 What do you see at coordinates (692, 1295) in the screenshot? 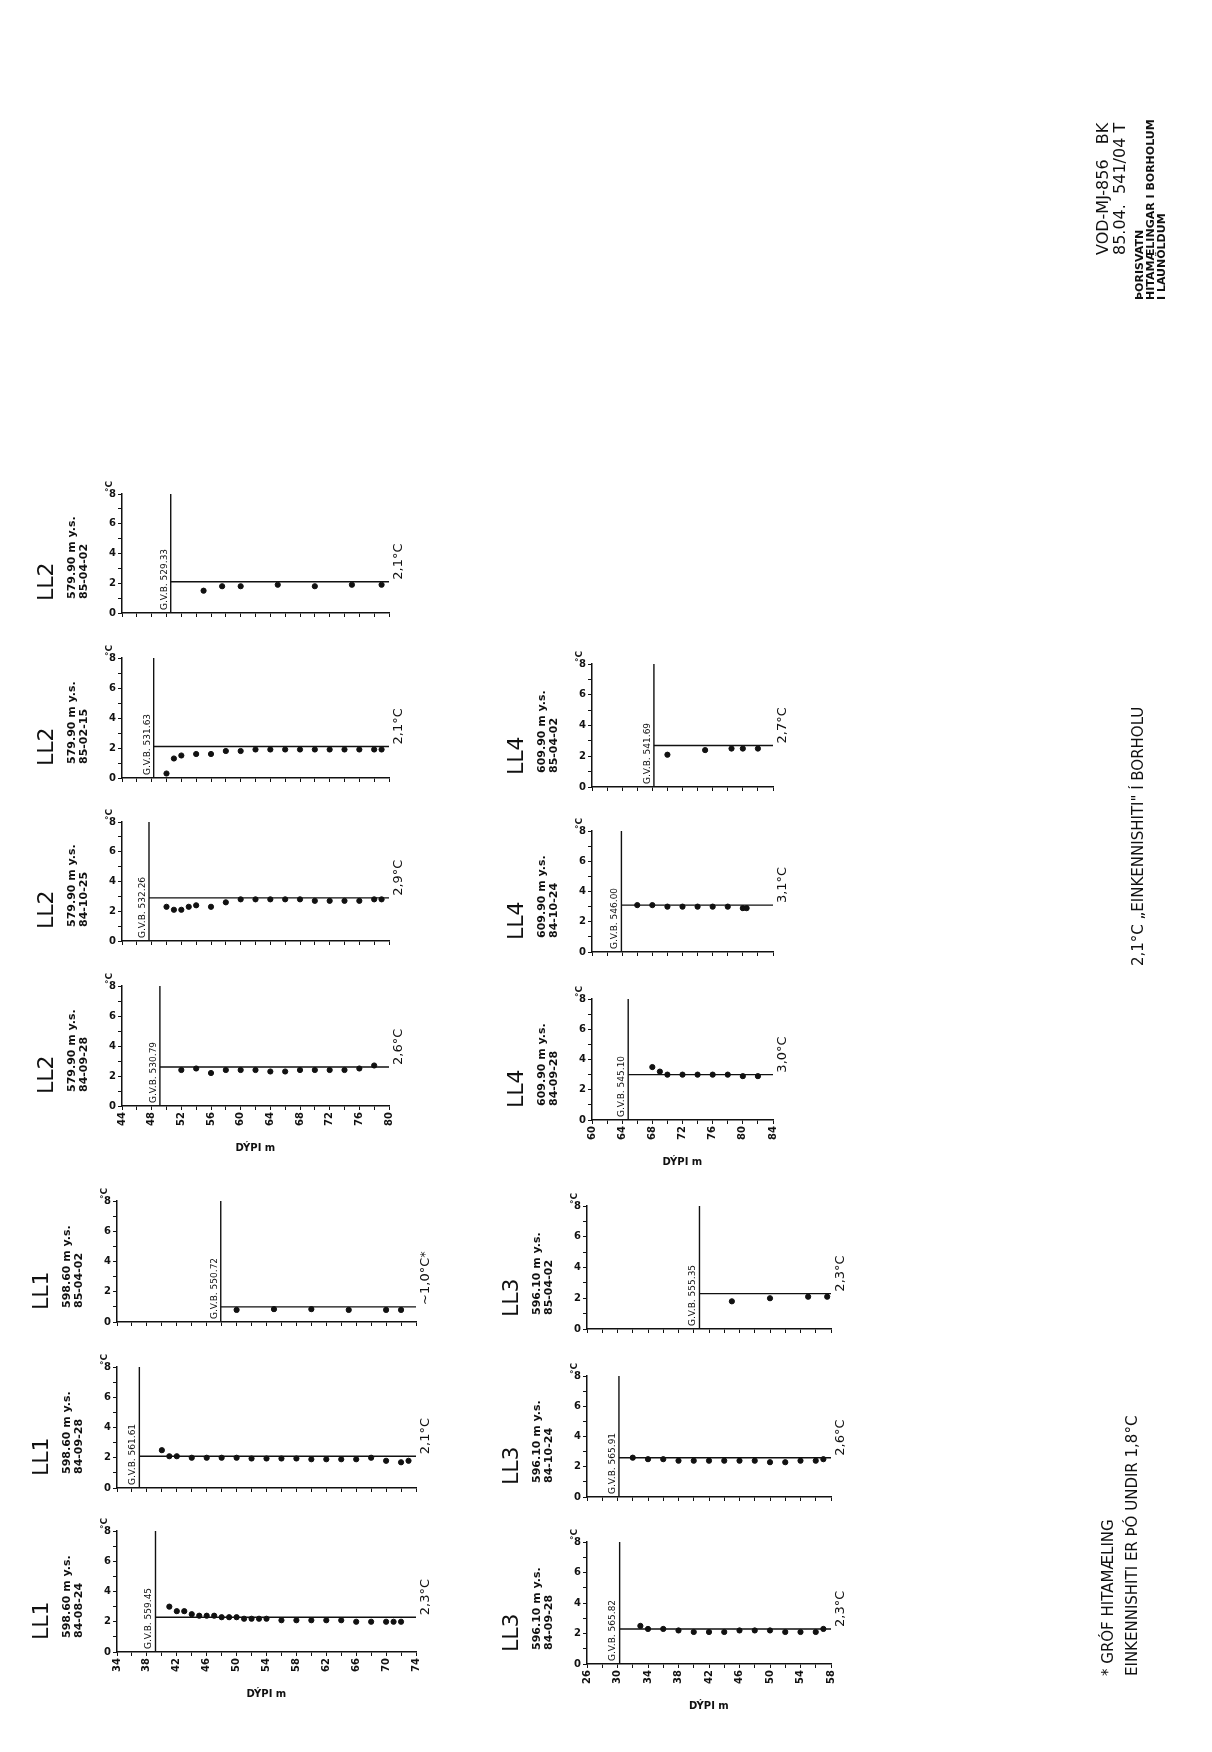
I see `ref-line-label: G.V.B. 555.35` at bounding box center [692, 1295].